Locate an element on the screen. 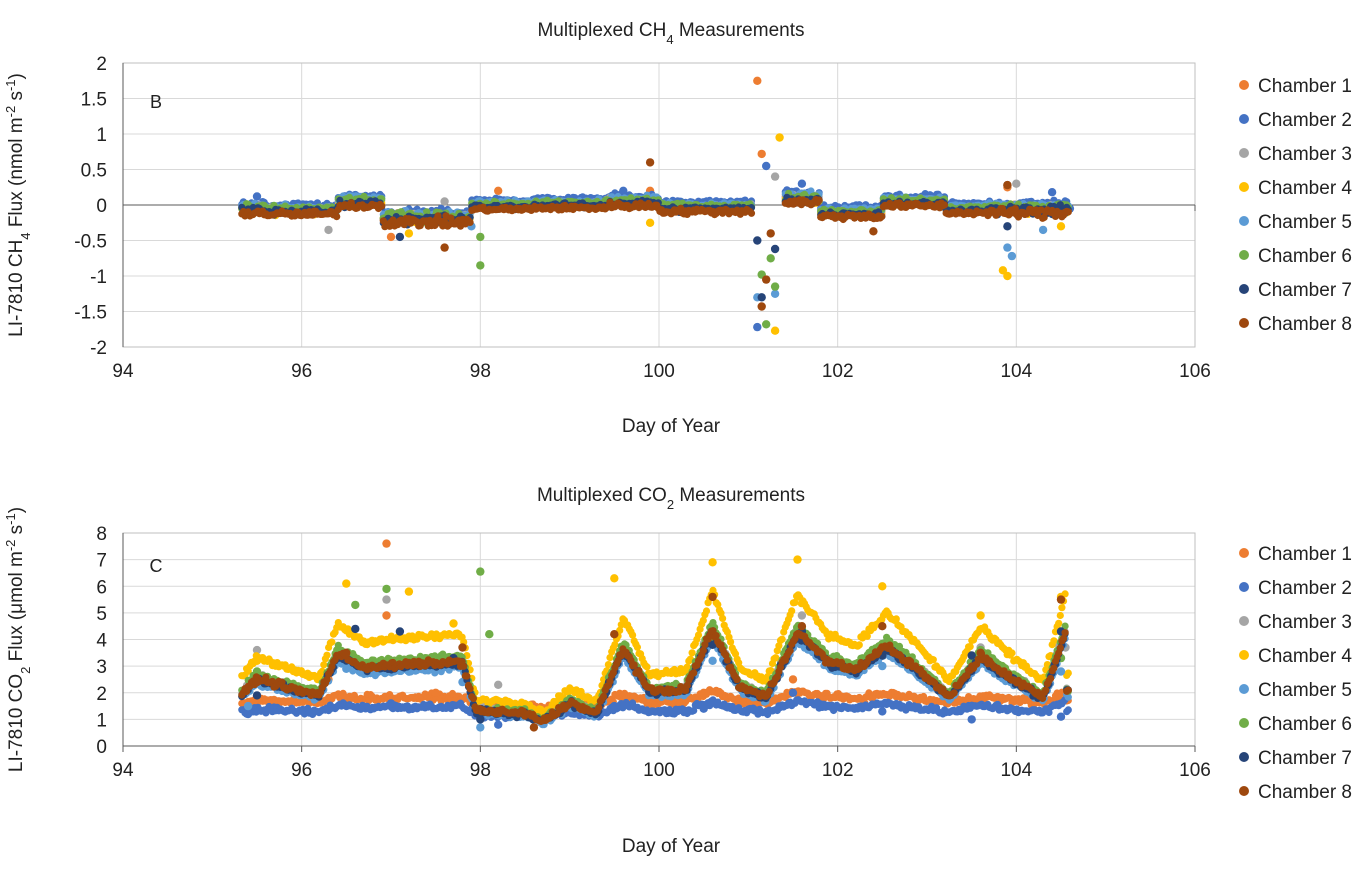 Image resolution: width=1363 pixels, height=872 pixels. y-tick-label: 7 is located at coordinates (101, 561).